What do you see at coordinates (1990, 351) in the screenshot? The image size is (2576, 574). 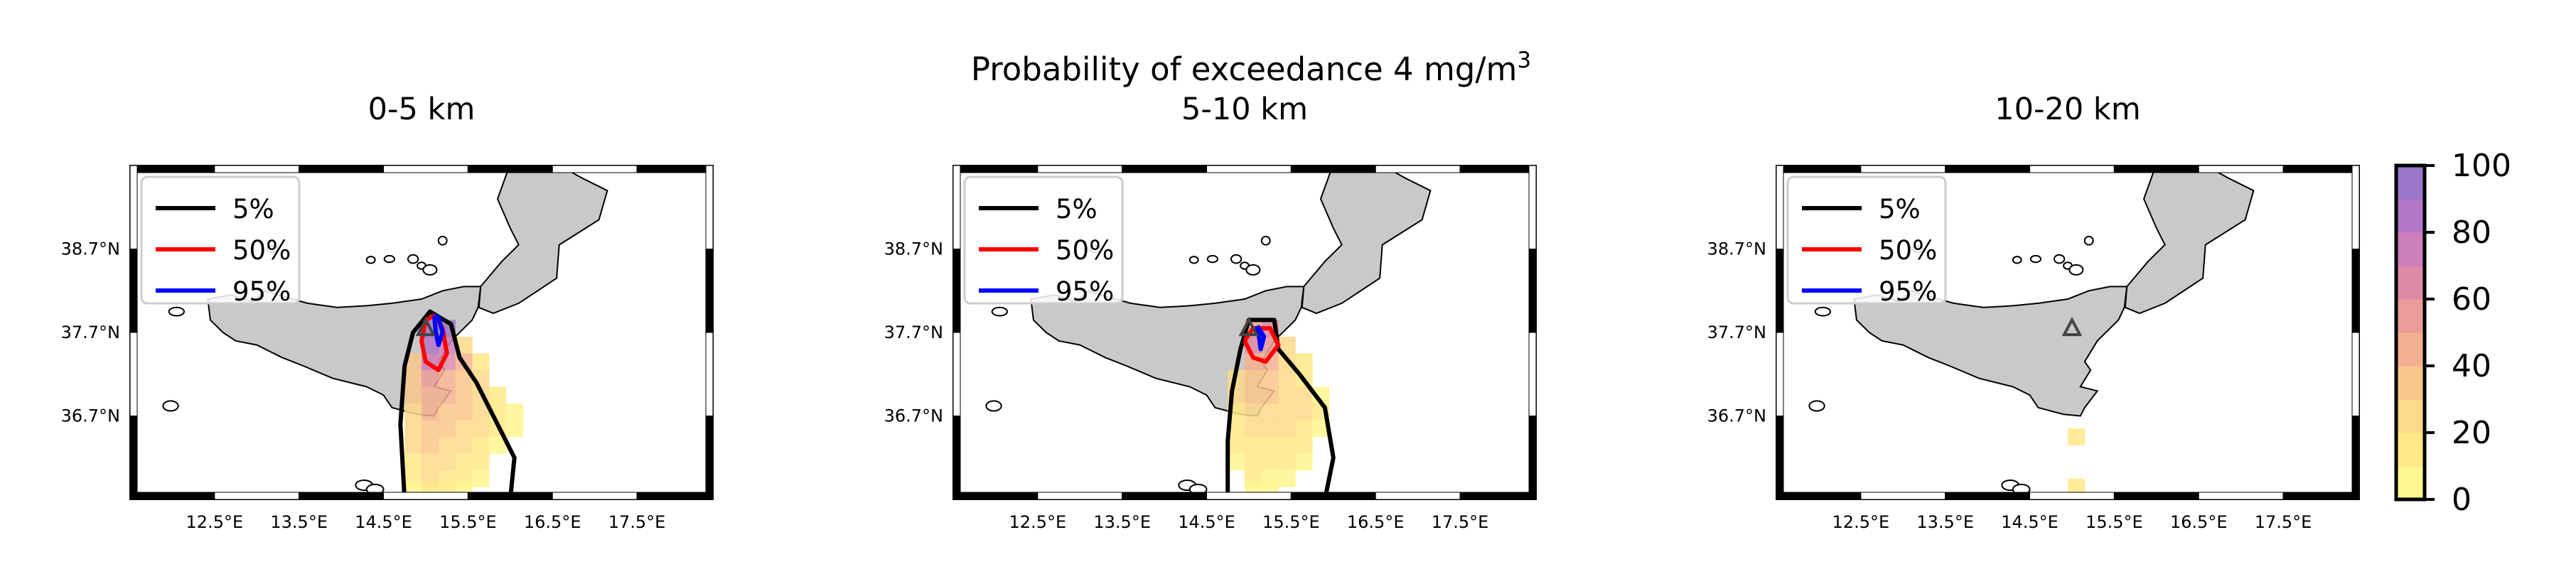 I see `sicily-land` at bounding box center [1990, 351].